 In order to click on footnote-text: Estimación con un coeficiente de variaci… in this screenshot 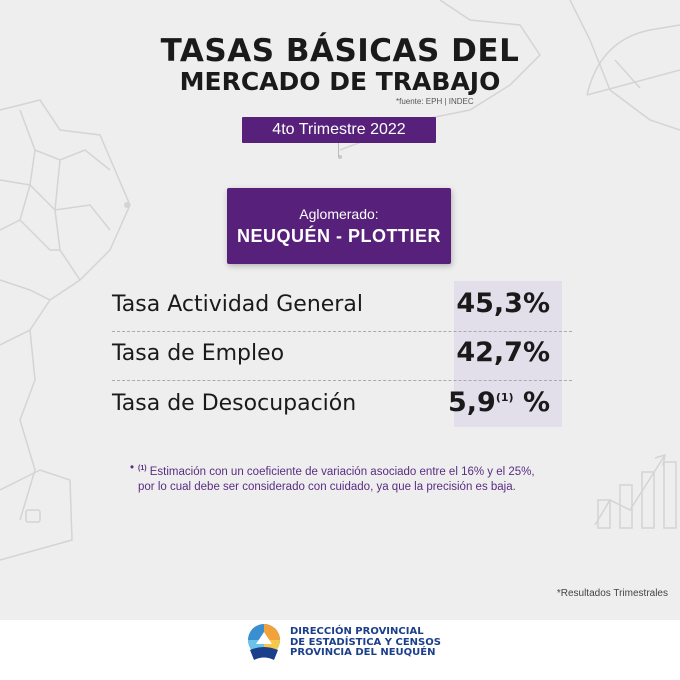, I will do `click(336, 479)`.